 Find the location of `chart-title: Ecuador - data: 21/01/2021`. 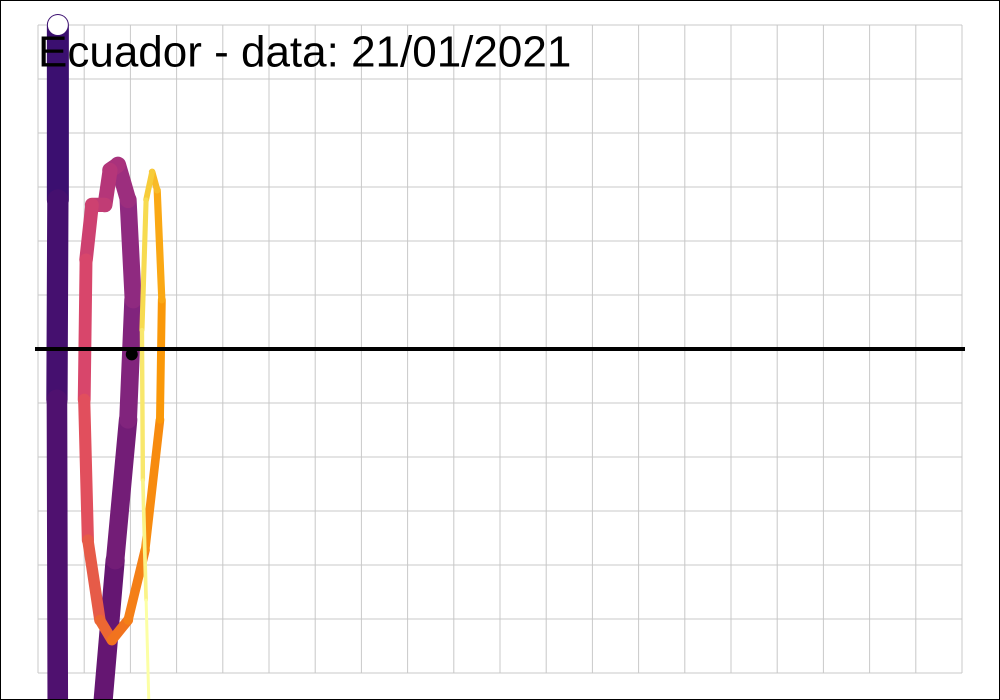

chart-title: Ecuador - data: 21/01/2021 is located at coordinates (304, 52).